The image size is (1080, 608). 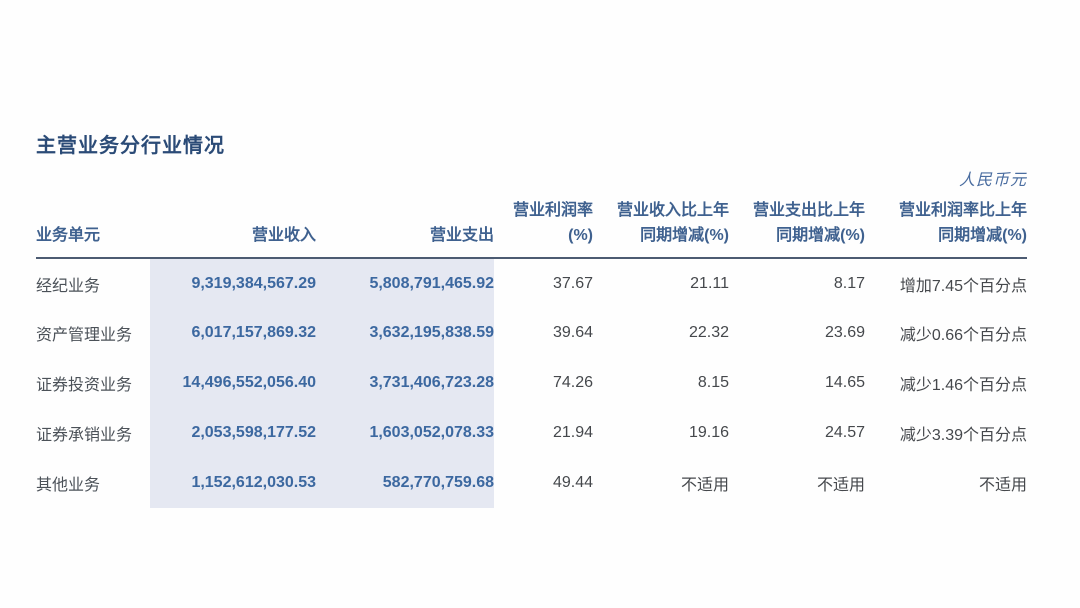 What do you see at coordinates (797, 227) in the screenshot?
I see `col-header-expense-yoy-change: 营业支出比上年 同期增减(%)` at bounding box center [797, 227].